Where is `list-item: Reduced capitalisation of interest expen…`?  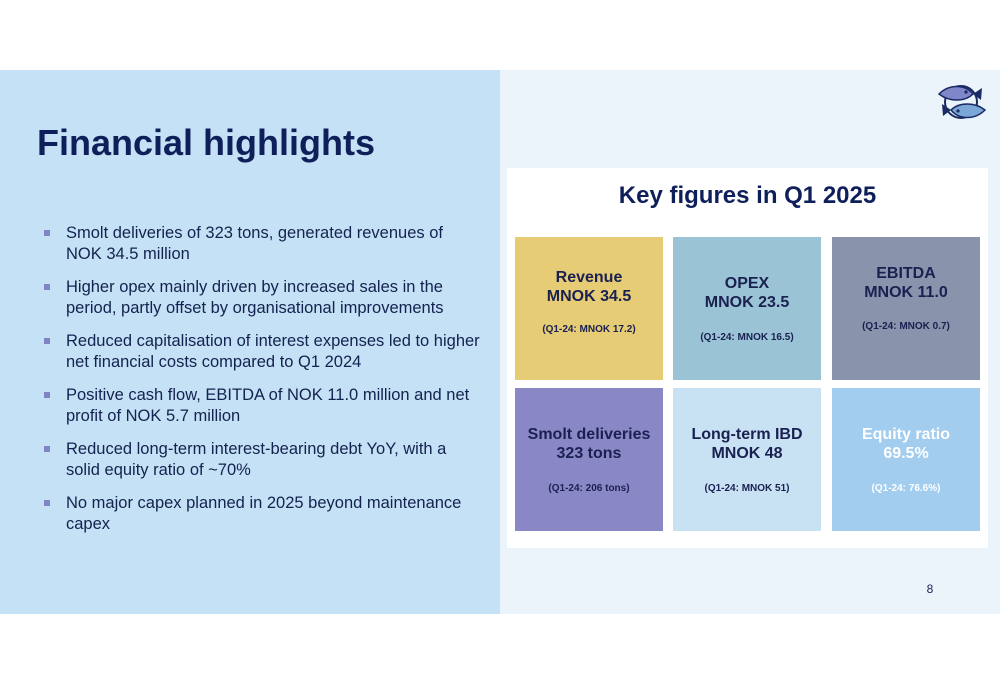
list-item: Reduced capitalisation of interest expen… is located at coordinates (262, 351).